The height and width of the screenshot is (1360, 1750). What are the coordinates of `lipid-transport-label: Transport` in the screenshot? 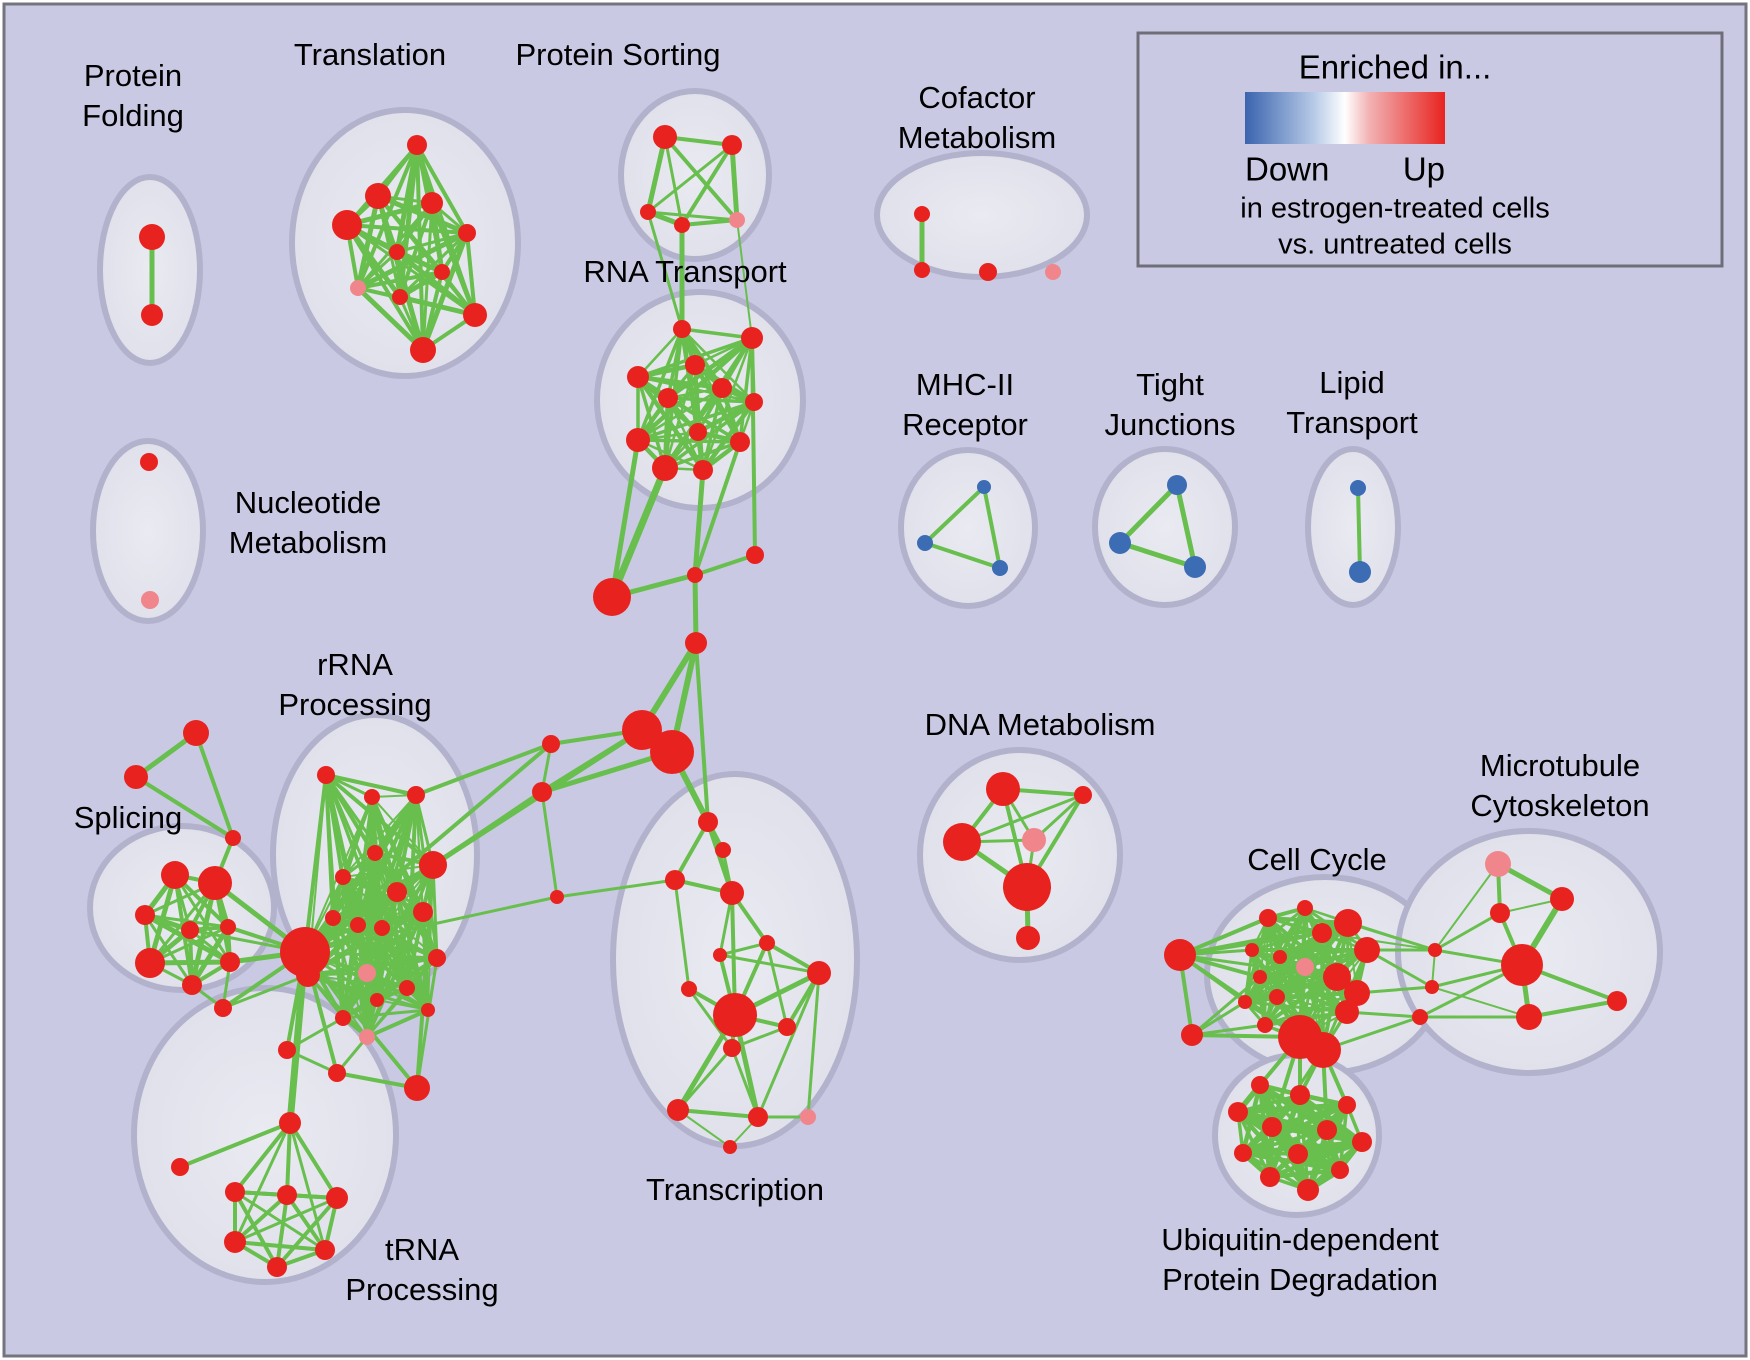 It's located at (1352, 422).